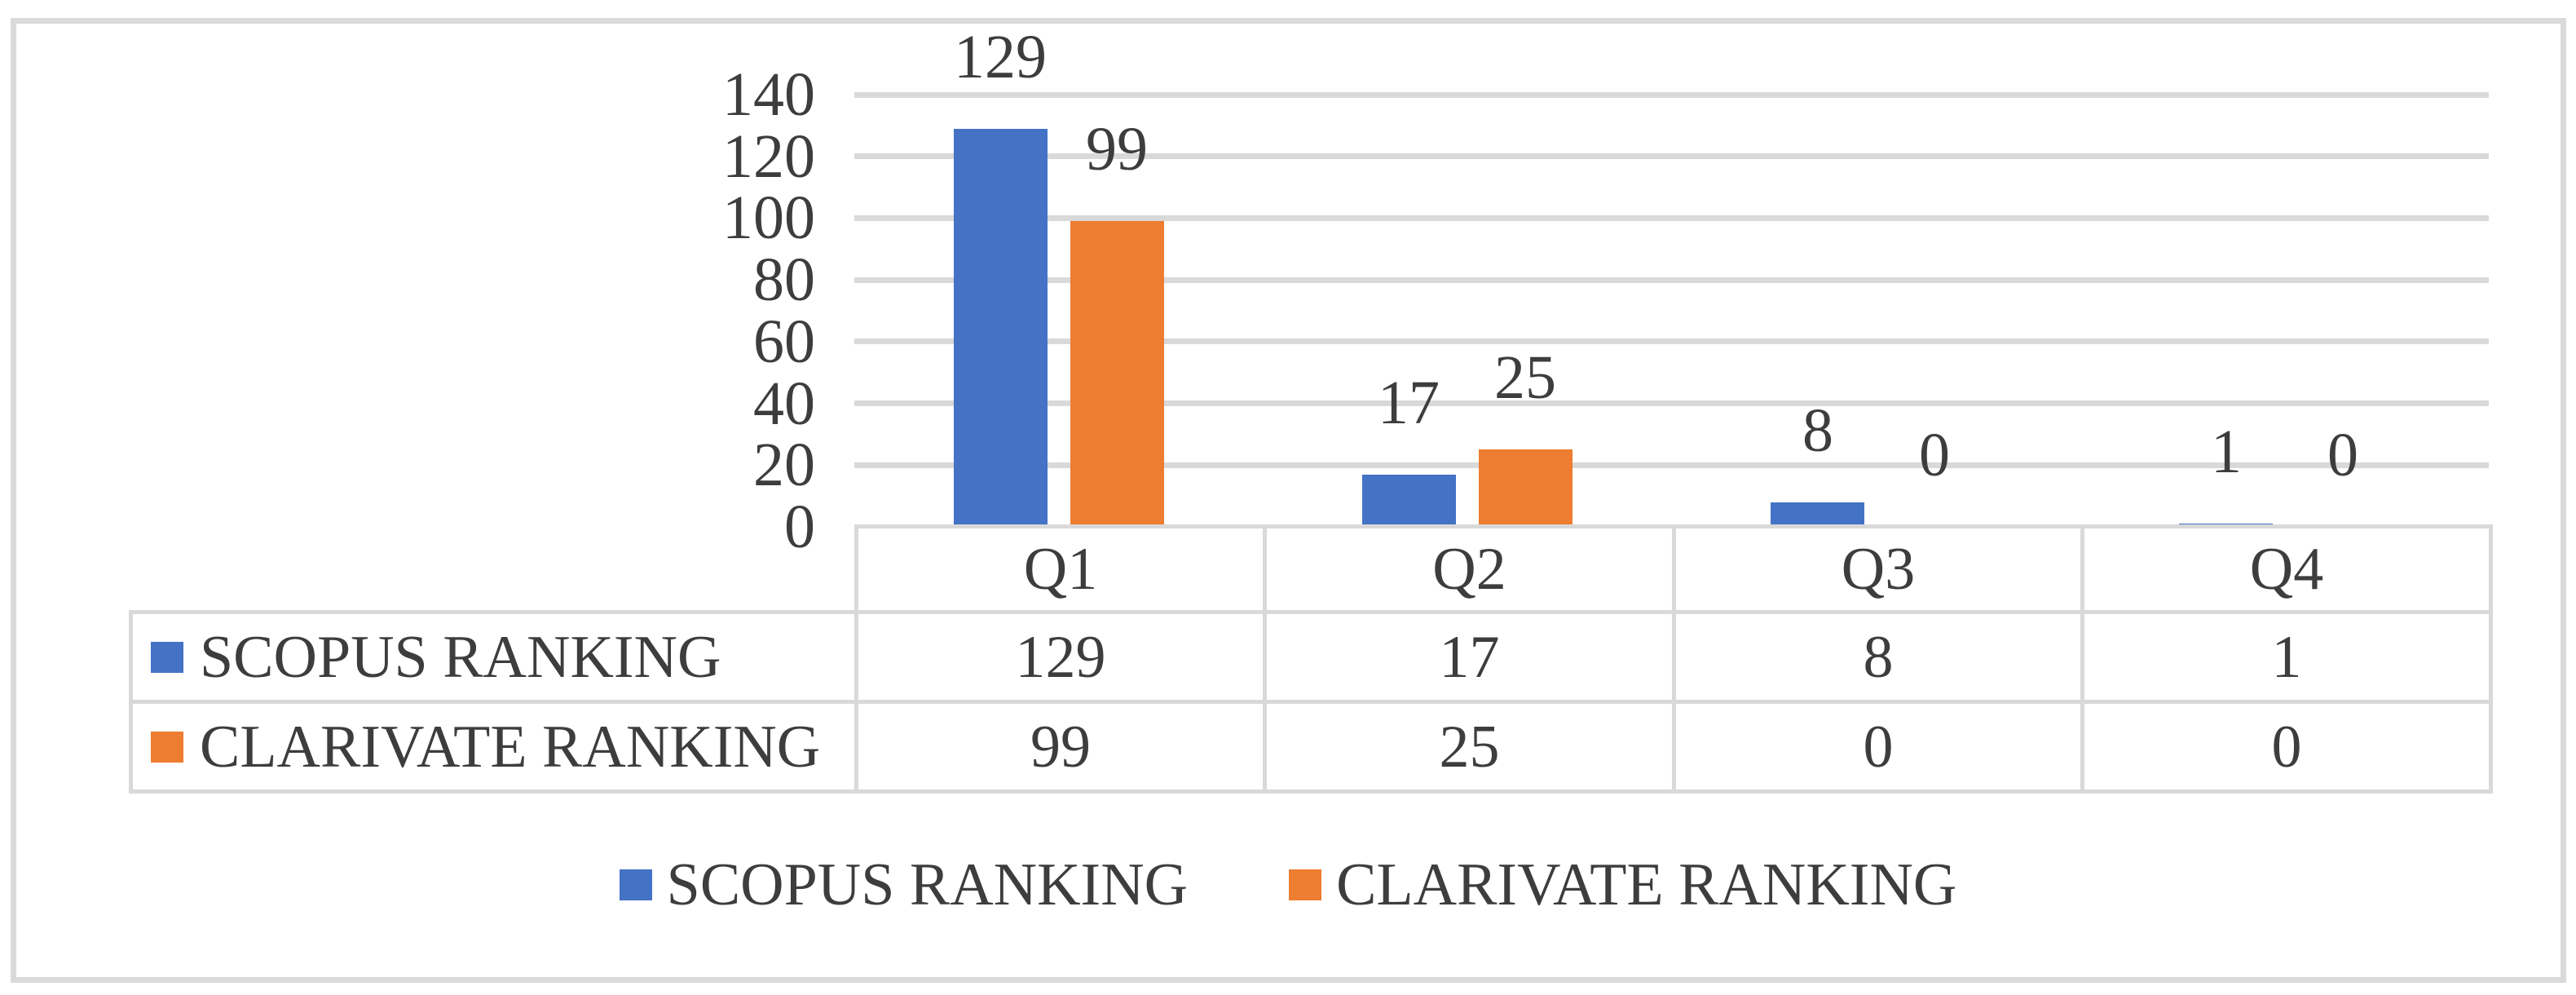 Image resolution: width=2576 pixels, height=995 pixels. I want to click on legend-label: SCOPUS RANKING, so click(927, 884).